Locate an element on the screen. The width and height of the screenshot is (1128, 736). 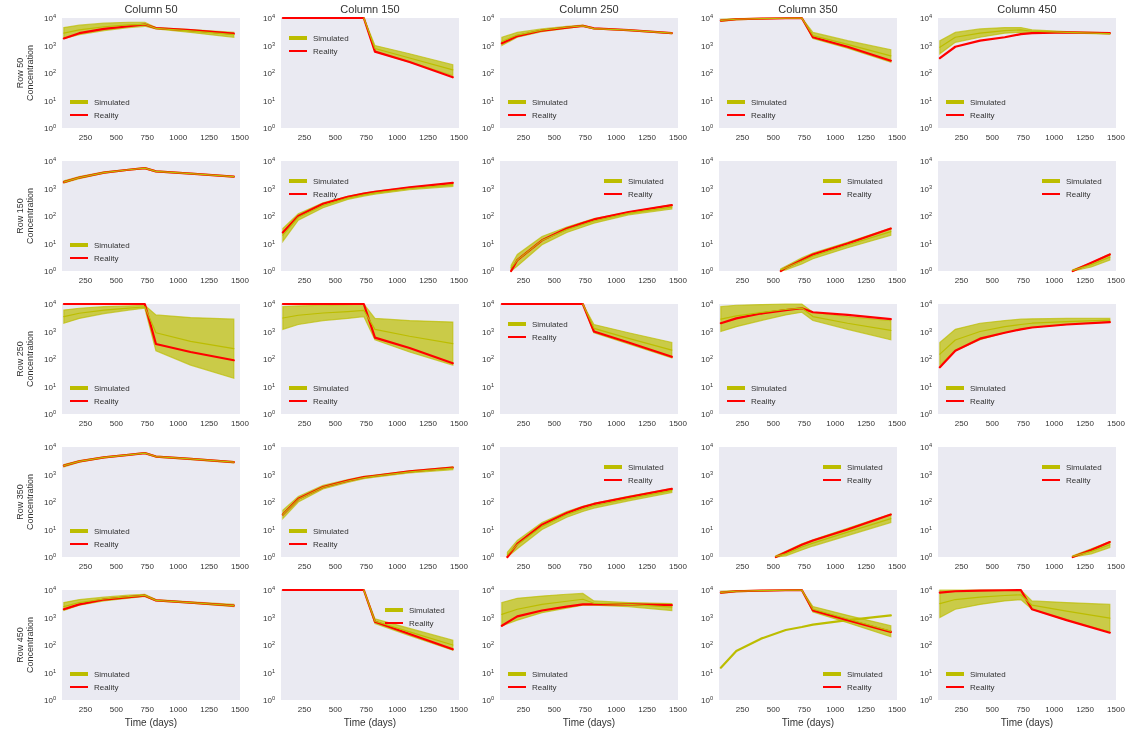
y-axis-title: Row 150 Concentration is located at coordinates (25, 216).